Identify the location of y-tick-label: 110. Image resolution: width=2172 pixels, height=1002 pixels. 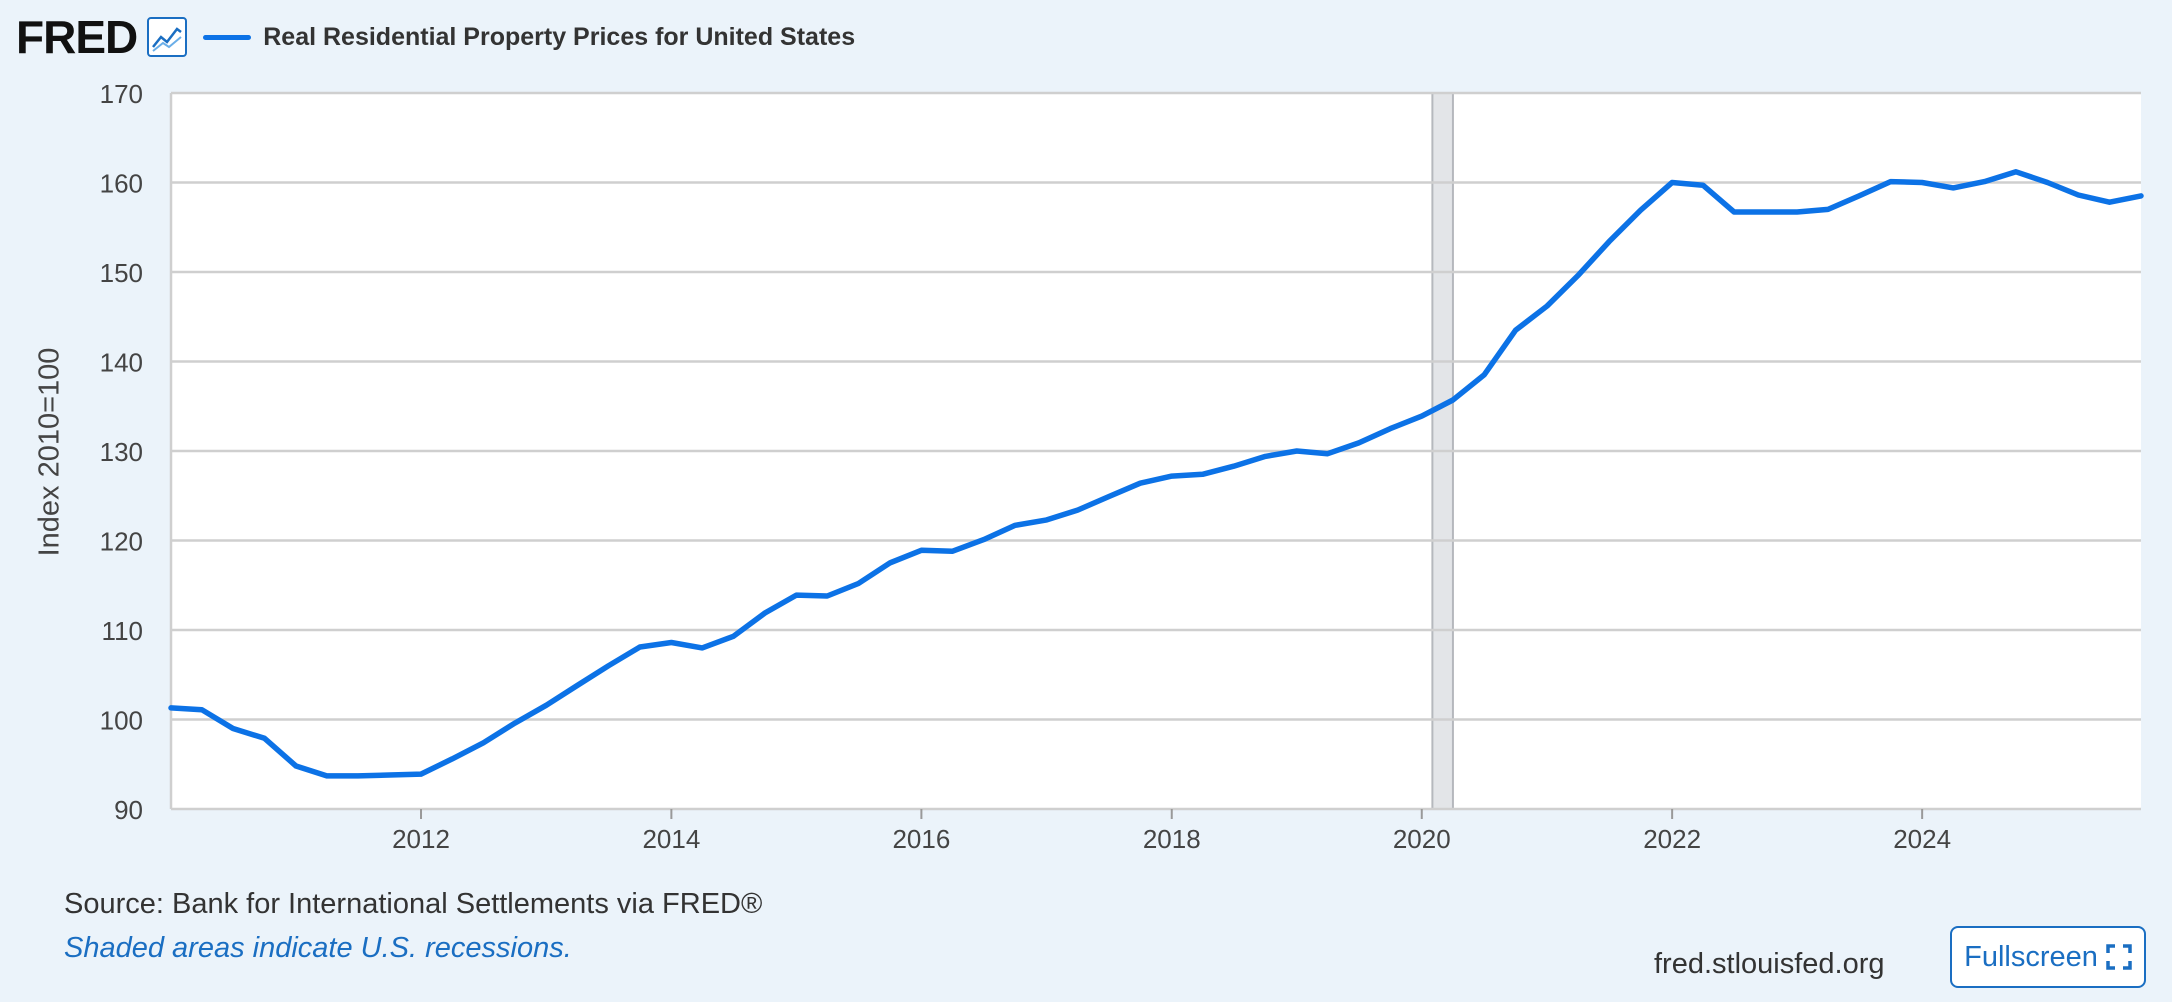
(122, 631).